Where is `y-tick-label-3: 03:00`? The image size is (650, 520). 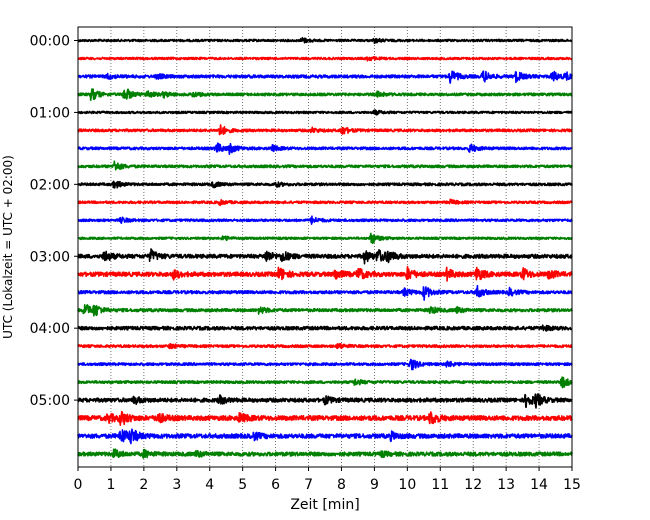 y-tick-label-3: 03:00 is located at coordinates (50, 257).